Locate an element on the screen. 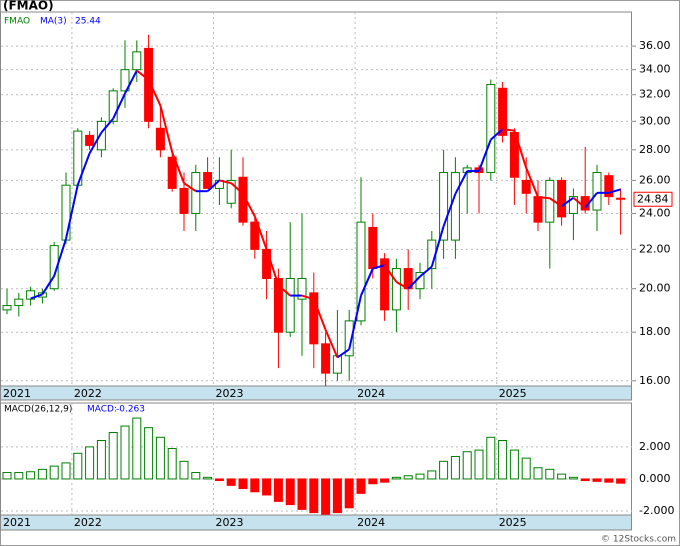  y-tick-label: 36.00 is located at coordinates (655, 45).